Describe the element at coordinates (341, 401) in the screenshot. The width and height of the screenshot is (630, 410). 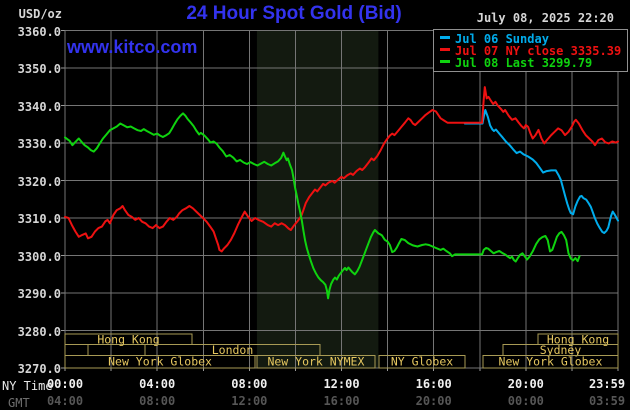
I see `x-axis-label-gmt: 16:00` at that location.